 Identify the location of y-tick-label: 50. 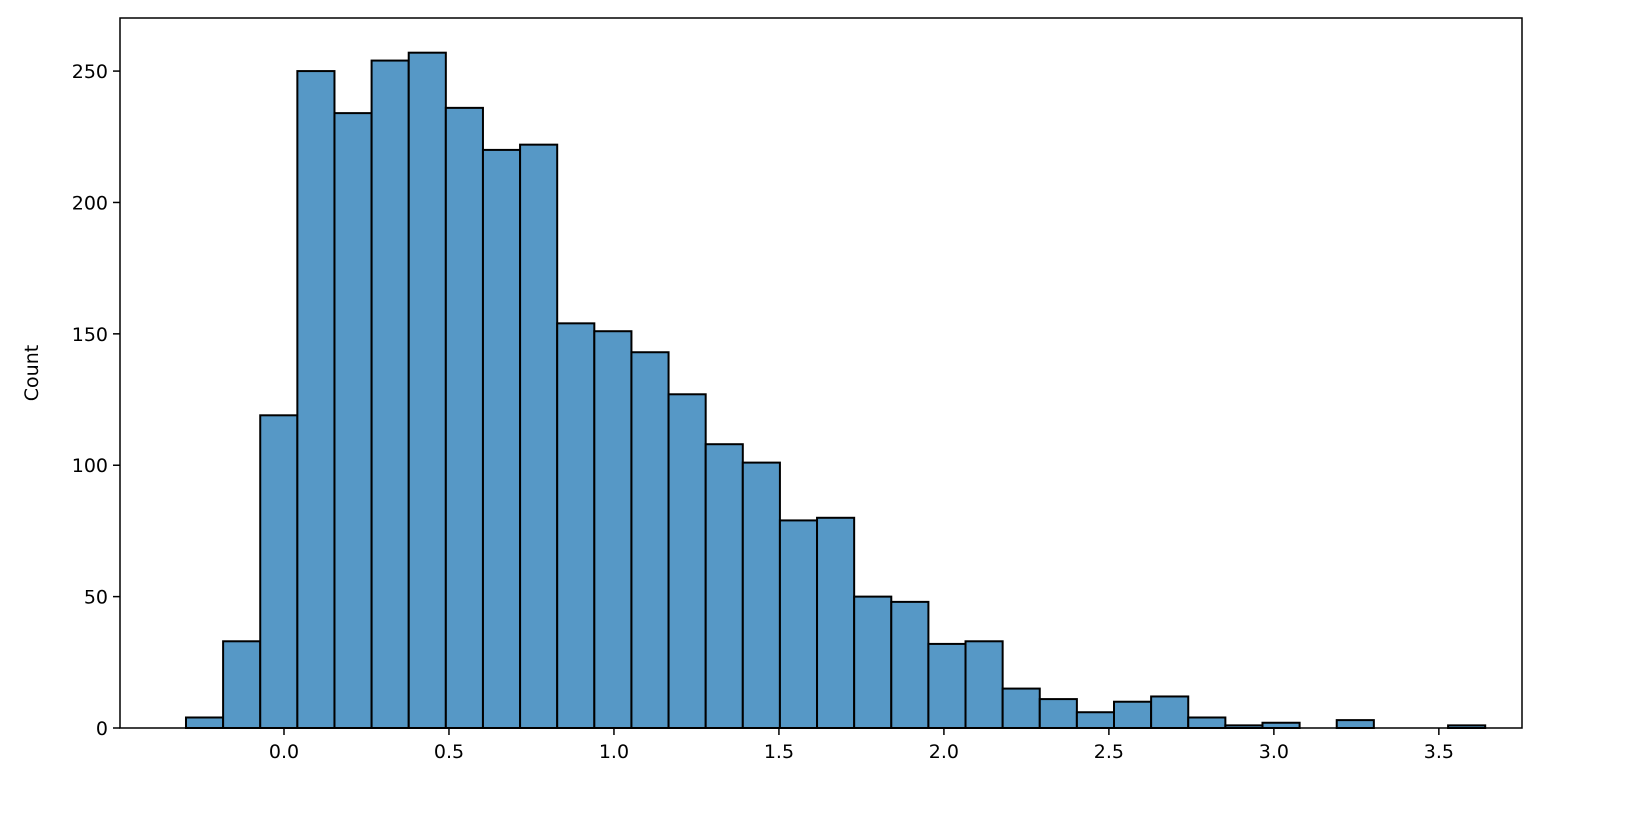
(96, 598).